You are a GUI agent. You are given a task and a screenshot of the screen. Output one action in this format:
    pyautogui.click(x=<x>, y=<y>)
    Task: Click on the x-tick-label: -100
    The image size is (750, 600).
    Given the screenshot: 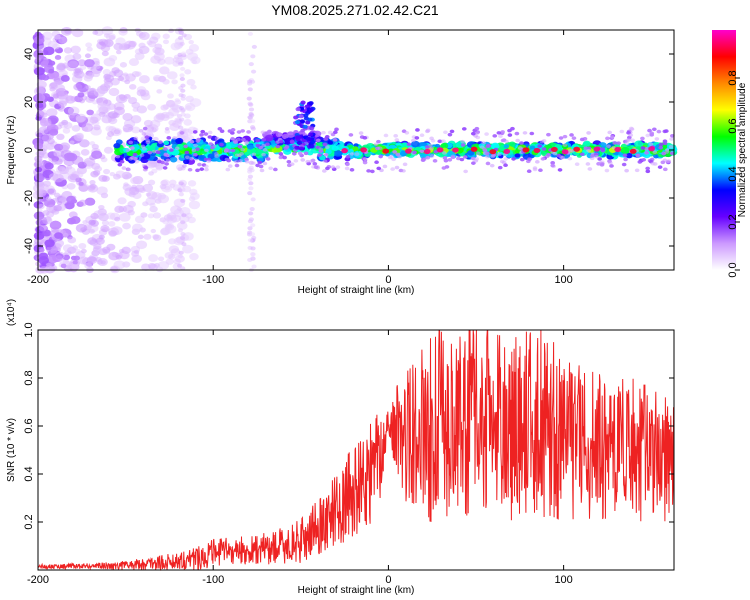 What is the action you would take?
    pyautogui.click(x=213, y=280)
    